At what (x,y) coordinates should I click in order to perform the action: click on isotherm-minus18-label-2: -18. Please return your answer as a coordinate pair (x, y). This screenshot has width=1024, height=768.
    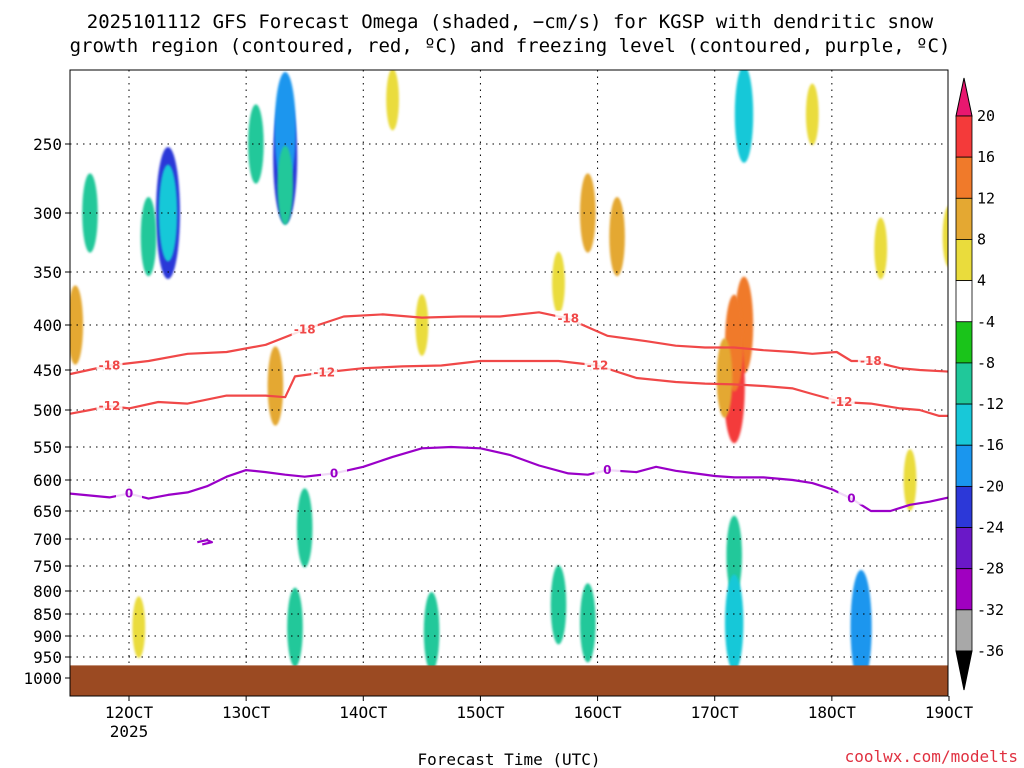
    Looking at the image, I should click on (568, 319).